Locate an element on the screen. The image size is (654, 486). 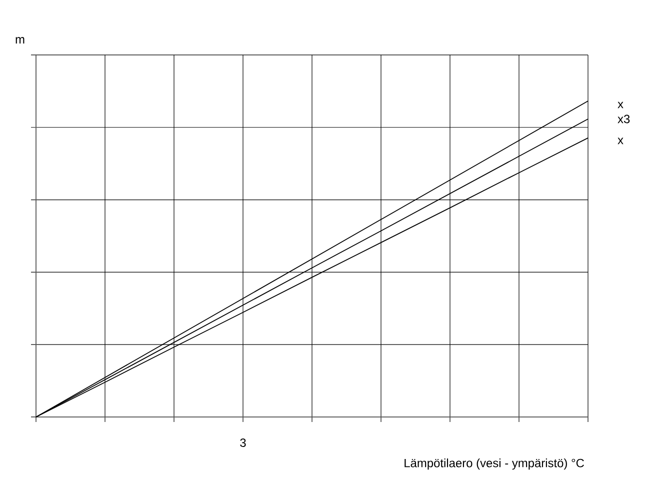
text: 3 is located at coordinates (243, 442).